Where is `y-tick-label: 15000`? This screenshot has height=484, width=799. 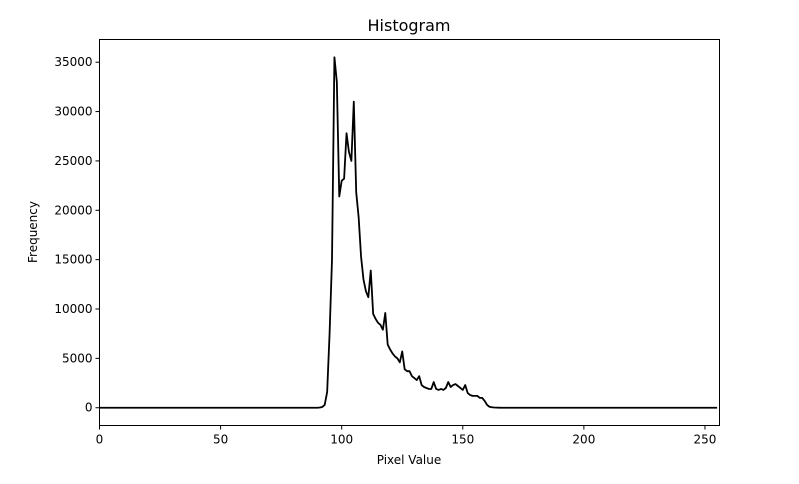
y-tick-label: 15000 is located at coordinates (73, 260).